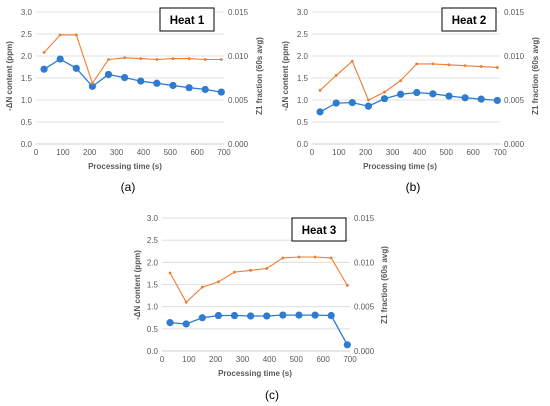 This screenshot has width=550, height=406. Describe the element at coordinates (408, 80) in the screenshot. I see `series-line-z1` at that location.